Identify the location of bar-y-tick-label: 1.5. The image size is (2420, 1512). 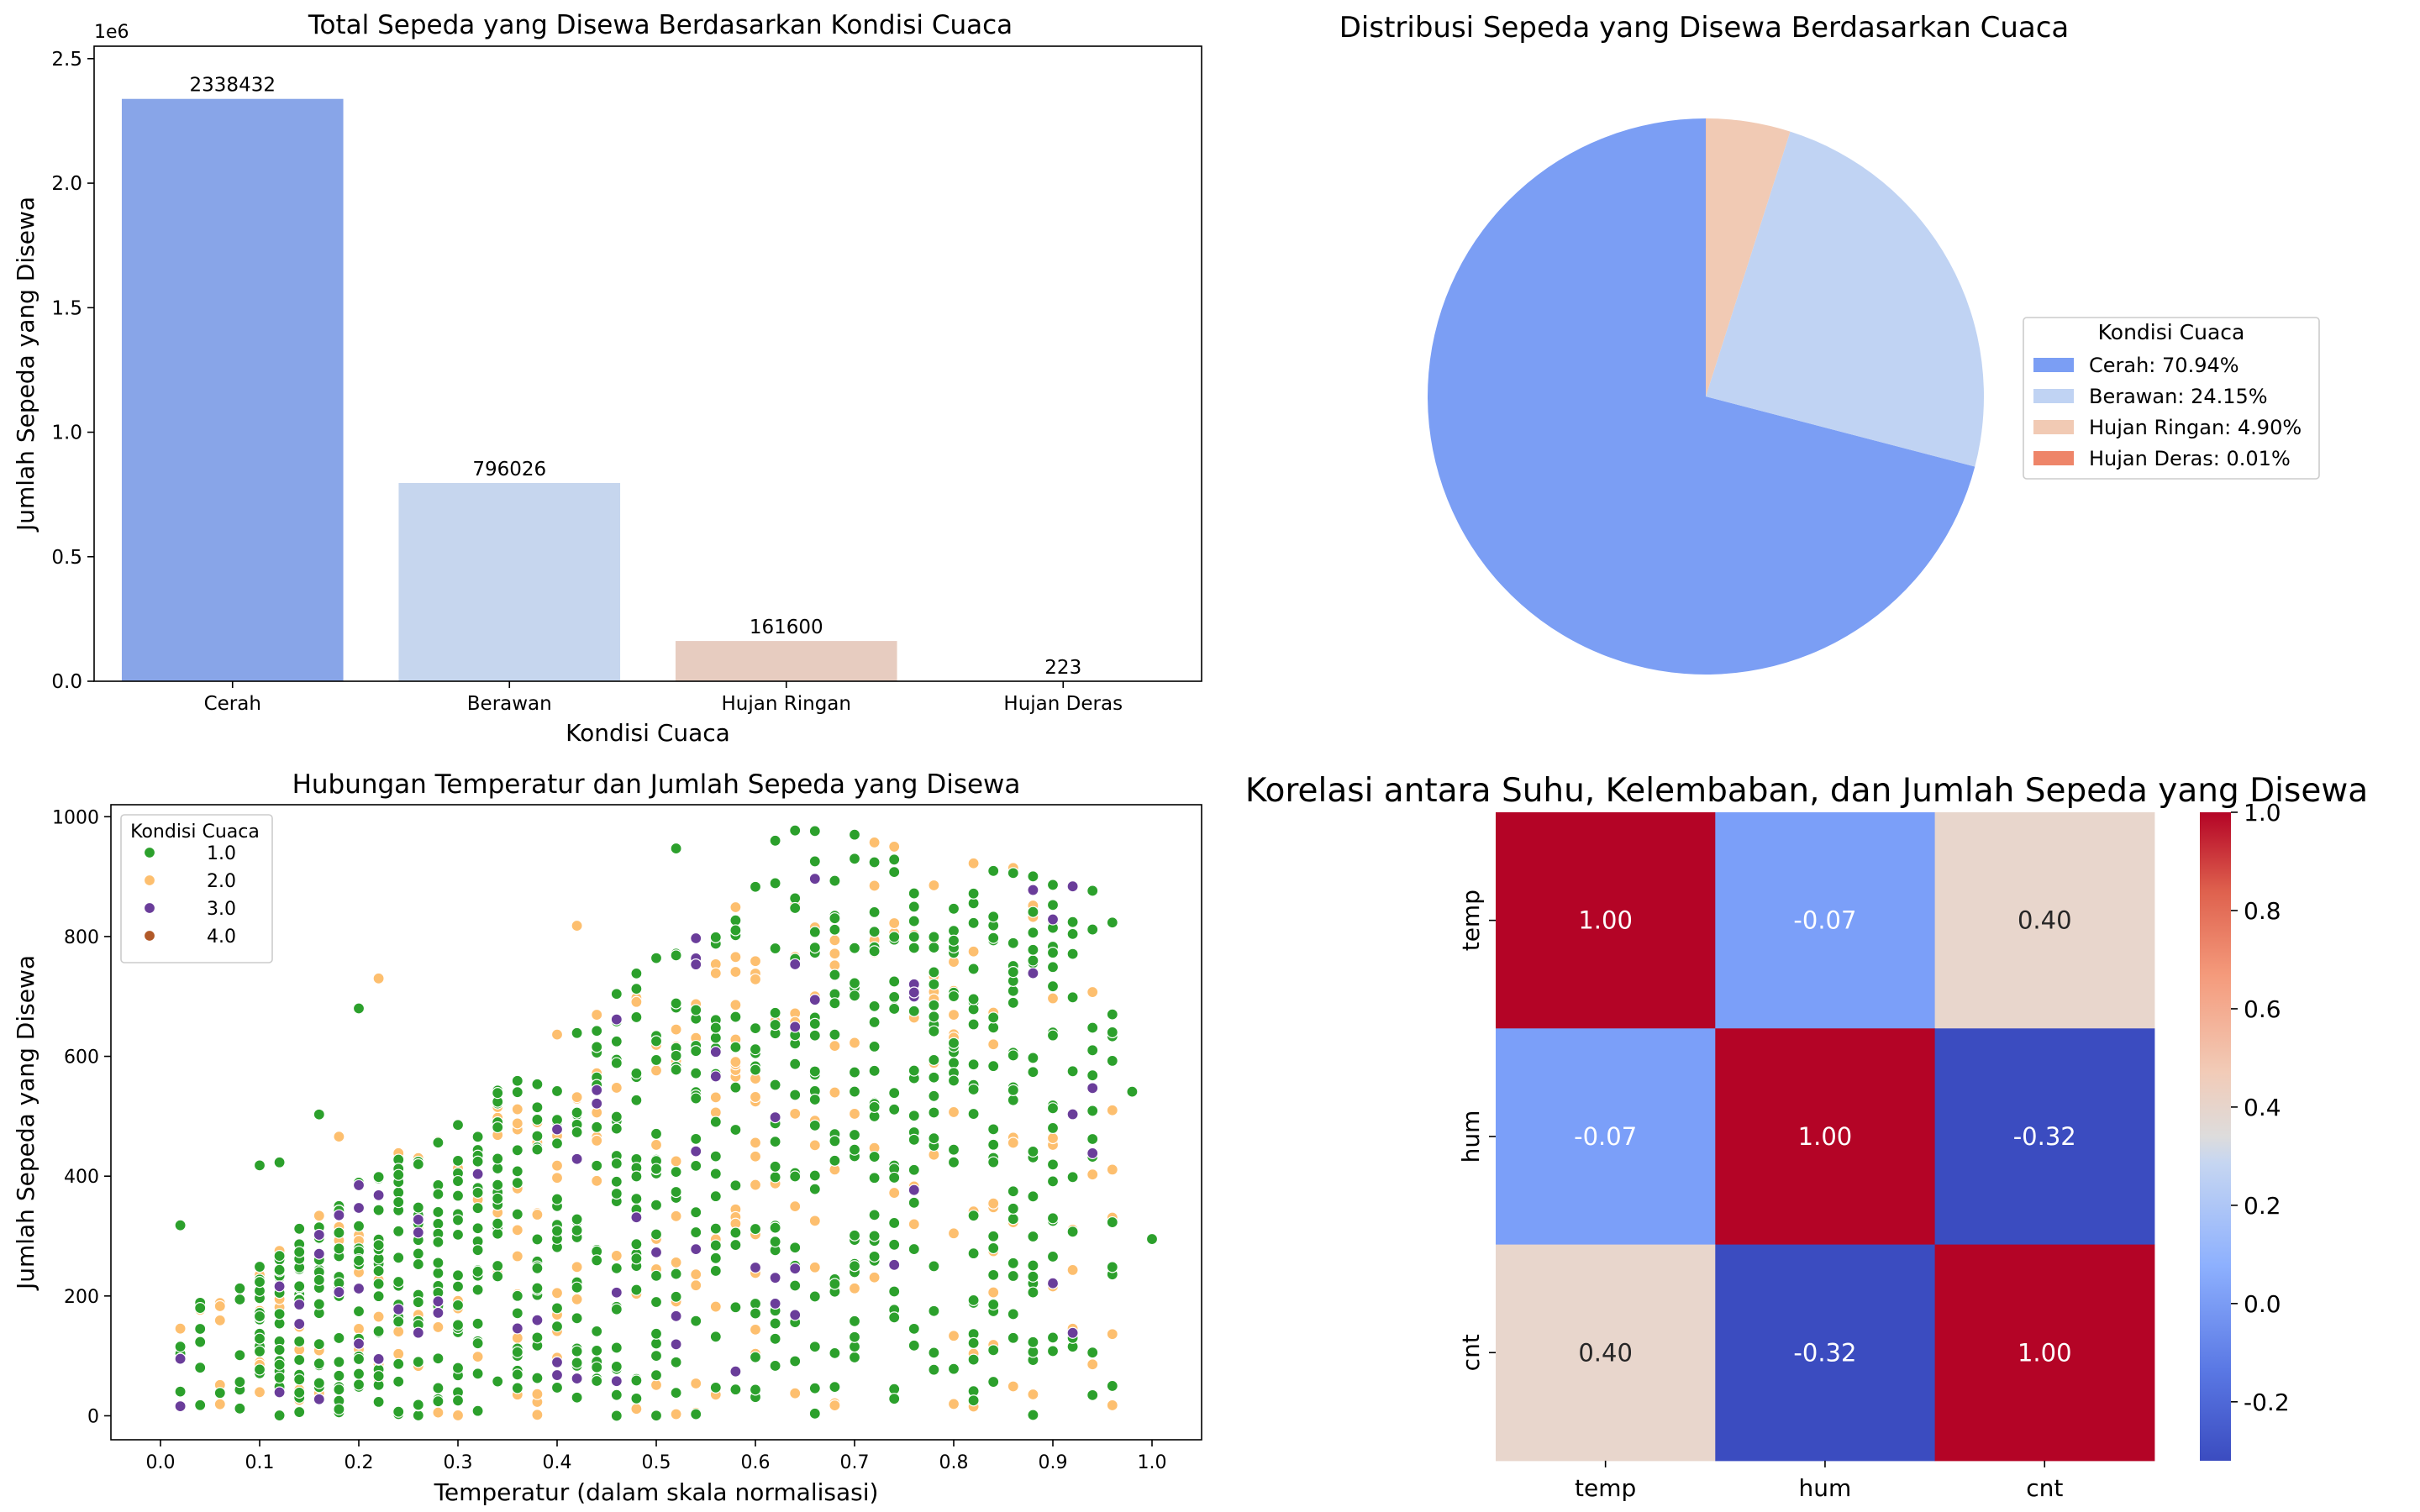
(66, 308).